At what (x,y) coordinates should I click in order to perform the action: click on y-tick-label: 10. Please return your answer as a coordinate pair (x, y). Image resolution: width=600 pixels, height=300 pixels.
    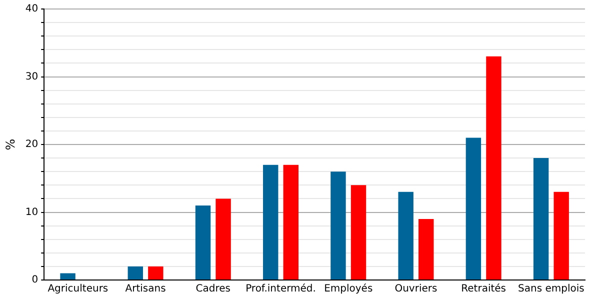
    Looking at the image, I should click on (31, 212).